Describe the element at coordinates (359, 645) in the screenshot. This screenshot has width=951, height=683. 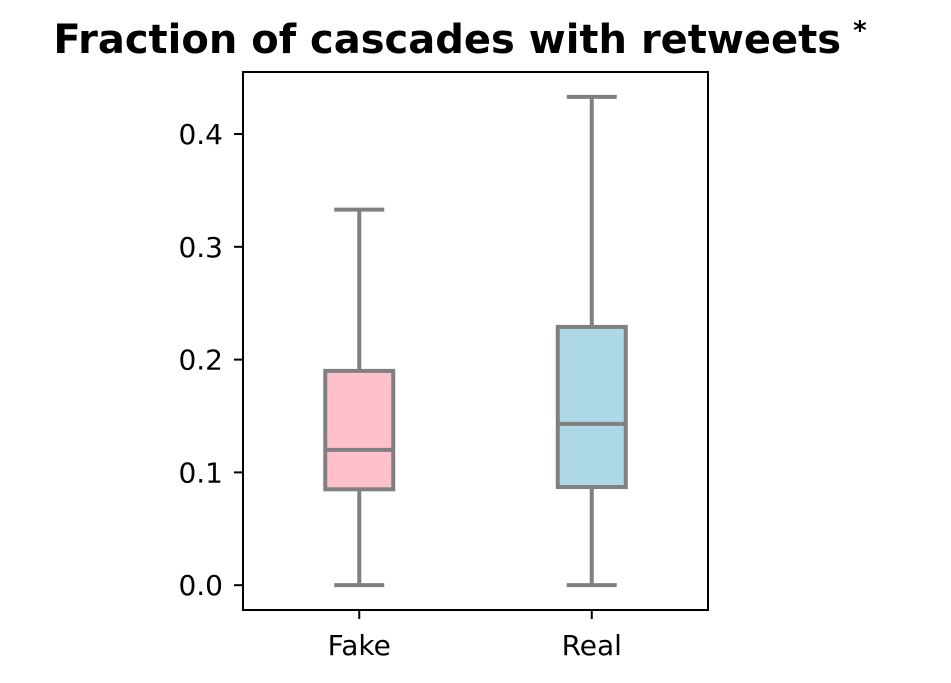
I see `x-tick-label: Fake` at that location.